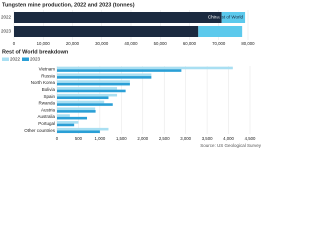 This screenshot has height=240, width=320. Describe the element at coordinates (190, 43) in the screenshot. I see `x-tick-label: 60,000` at that location.